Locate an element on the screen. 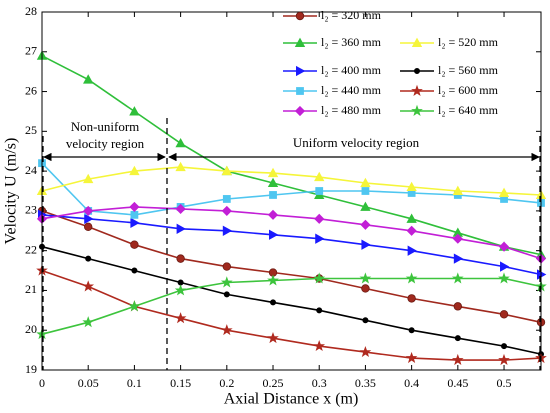 The image size is (550, 413). annotation: velocity region is located at coordinates (105, 143).